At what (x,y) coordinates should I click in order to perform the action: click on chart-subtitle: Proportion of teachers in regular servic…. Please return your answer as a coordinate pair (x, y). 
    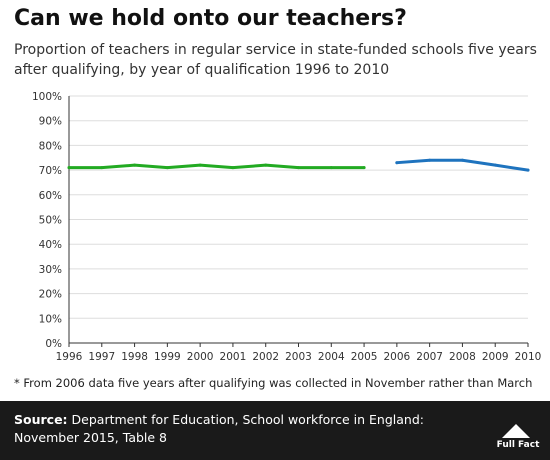
    Looking at the image, I should click on (275, 60).